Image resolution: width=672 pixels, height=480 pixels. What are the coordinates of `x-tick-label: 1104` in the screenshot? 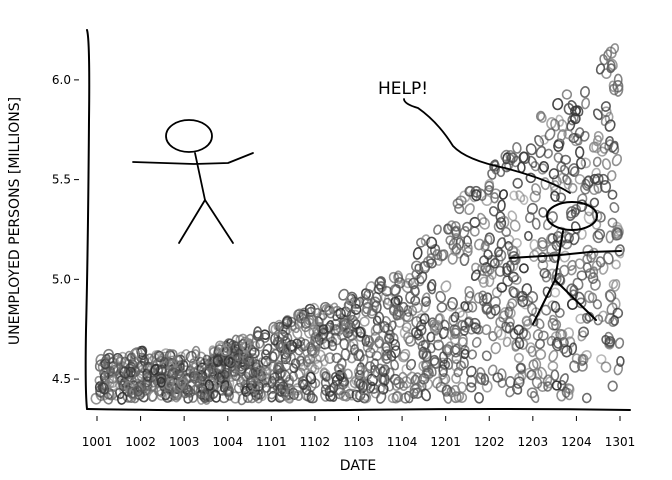 It's located at (402, 442).